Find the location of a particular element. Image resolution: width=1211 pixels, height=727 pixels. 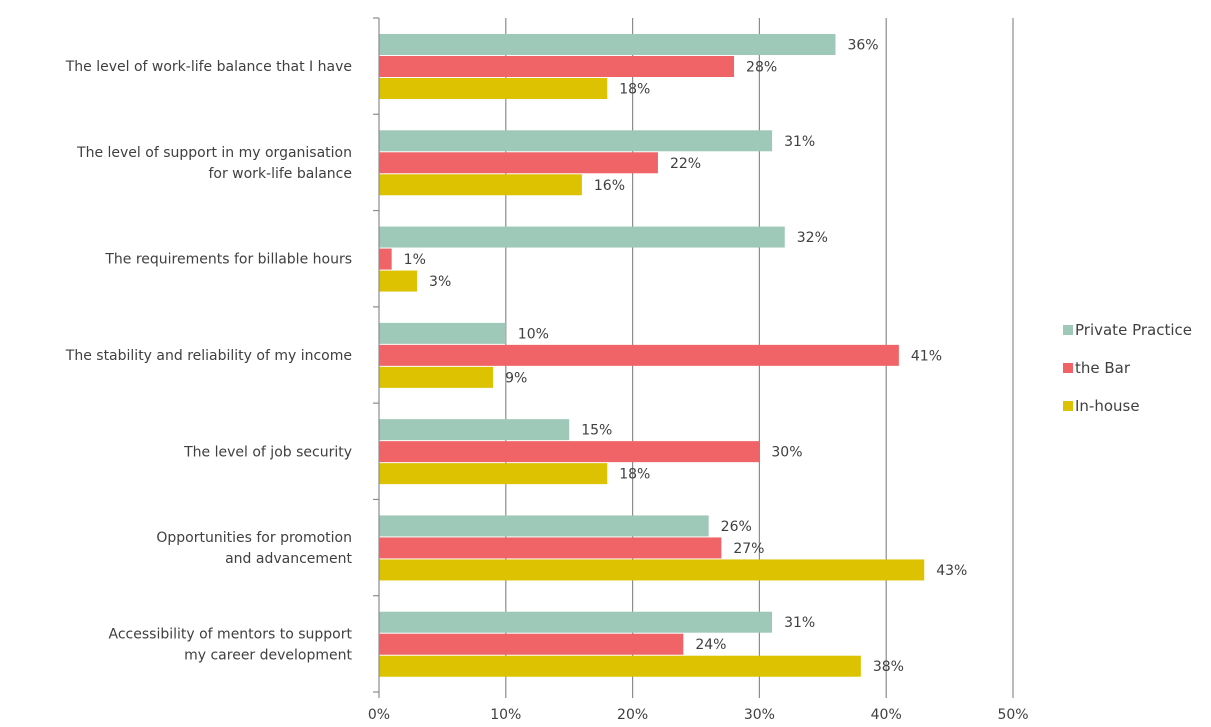

data-label: 16% is located at coordinates (609, 186).